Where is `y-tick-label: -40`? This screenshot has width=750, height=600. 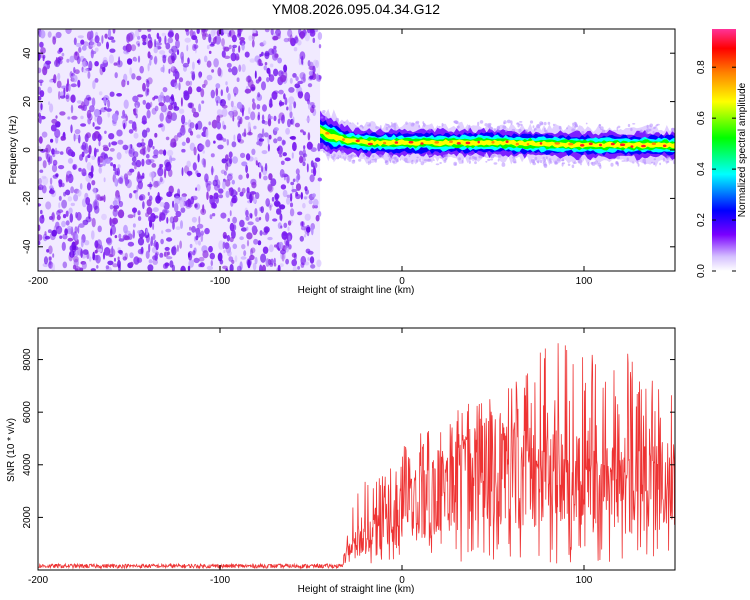
y-tick-label: -40 is located at coordinates (27, 246).